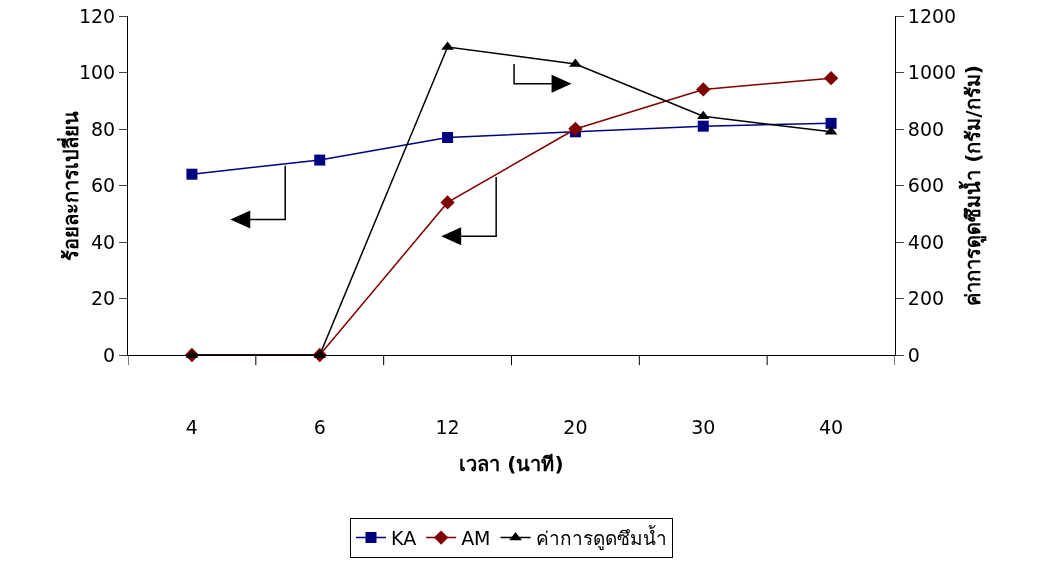  I want to click on y2-tick-label: 800, so click(926, 128).